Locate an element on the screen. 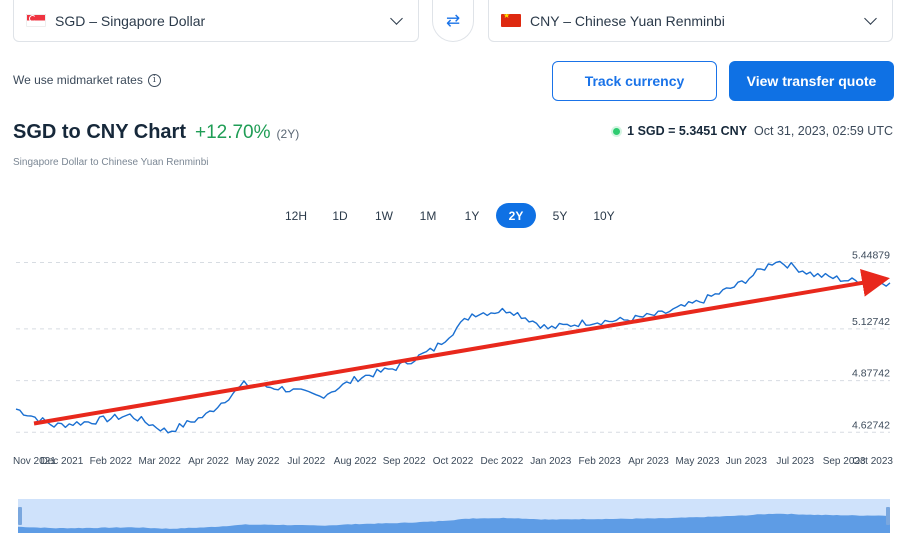 This screenshot has width=900, height=541. range-navigator is located at coordinates (454, 516).